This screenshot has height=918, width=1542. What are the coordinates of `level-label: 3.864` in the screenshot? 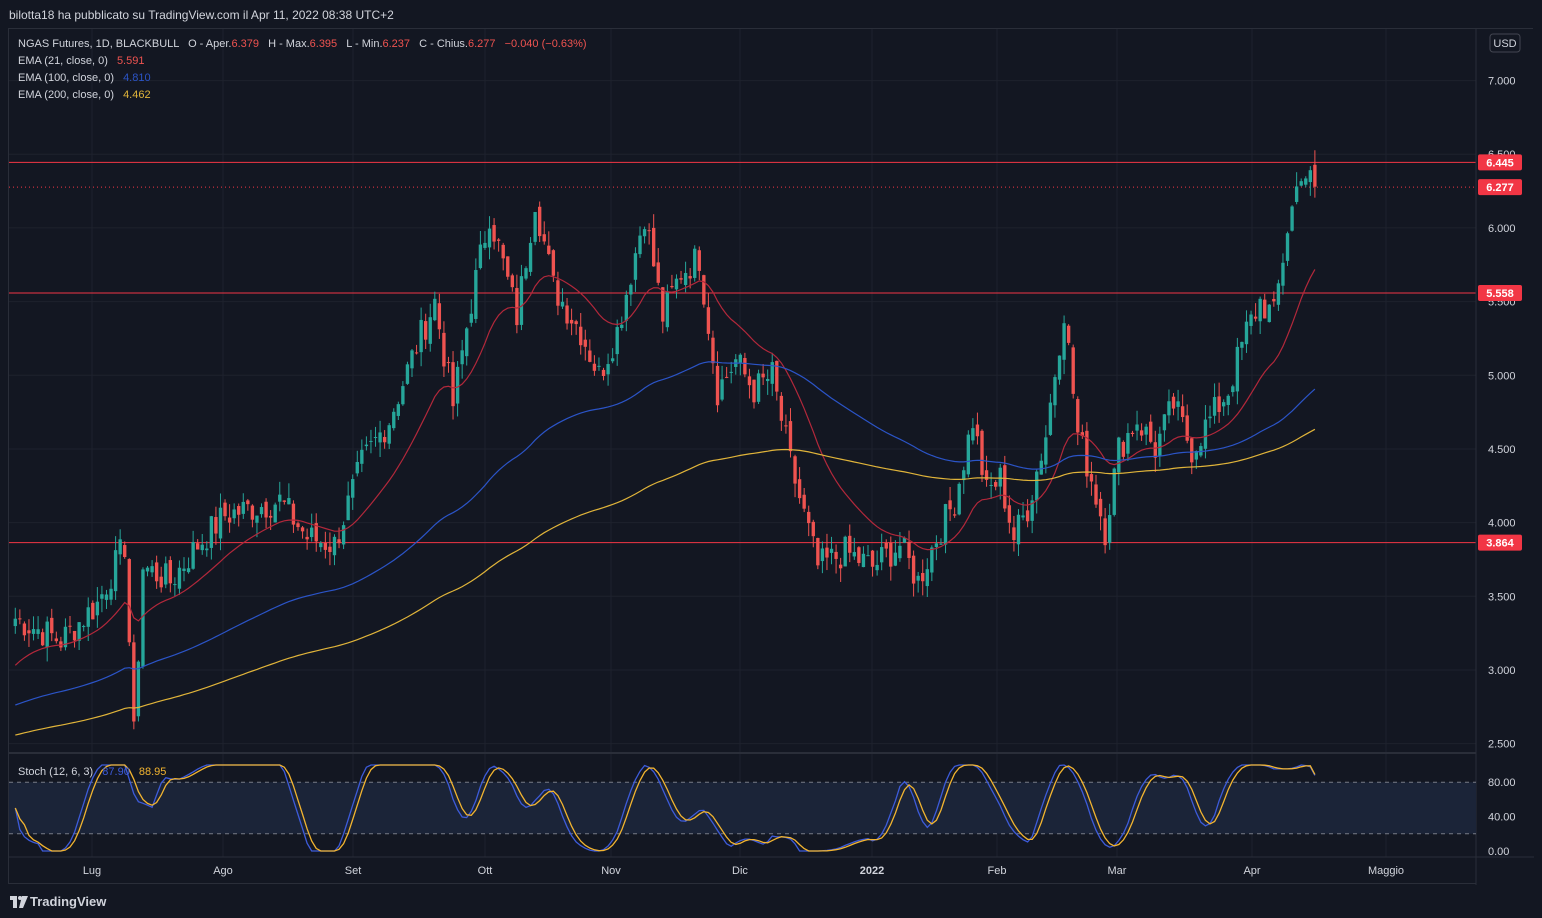 It's located at (1500, 544).